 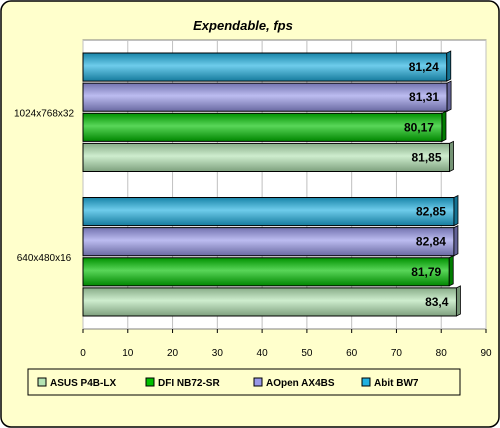 I want to click on legend-label-abit-bw7: Abit BW7, so click(x=396, y=383).